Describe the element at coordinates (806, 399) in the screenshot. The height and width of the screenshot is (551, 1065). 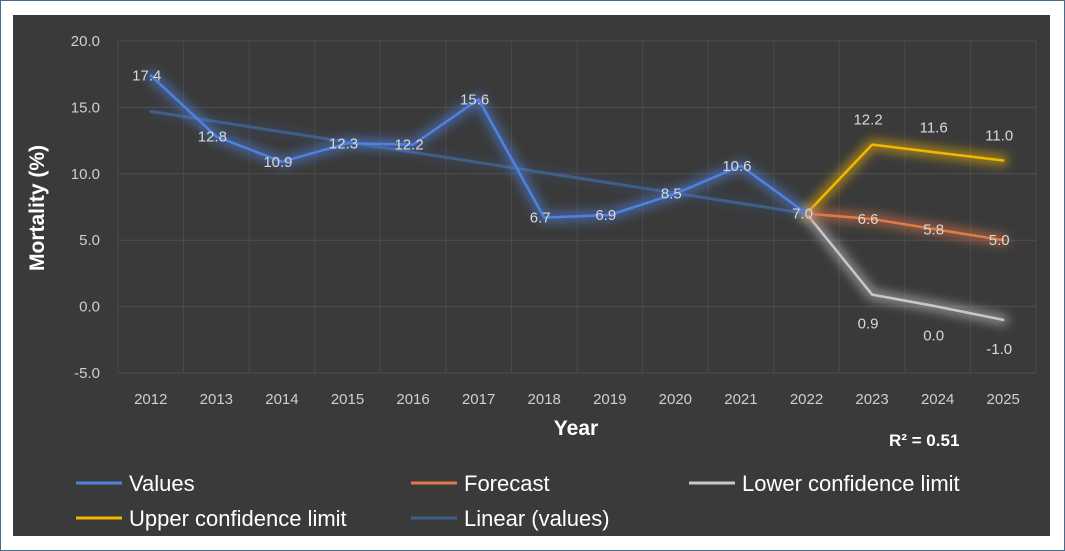
I see `x-tick-label: 2022` at that location.